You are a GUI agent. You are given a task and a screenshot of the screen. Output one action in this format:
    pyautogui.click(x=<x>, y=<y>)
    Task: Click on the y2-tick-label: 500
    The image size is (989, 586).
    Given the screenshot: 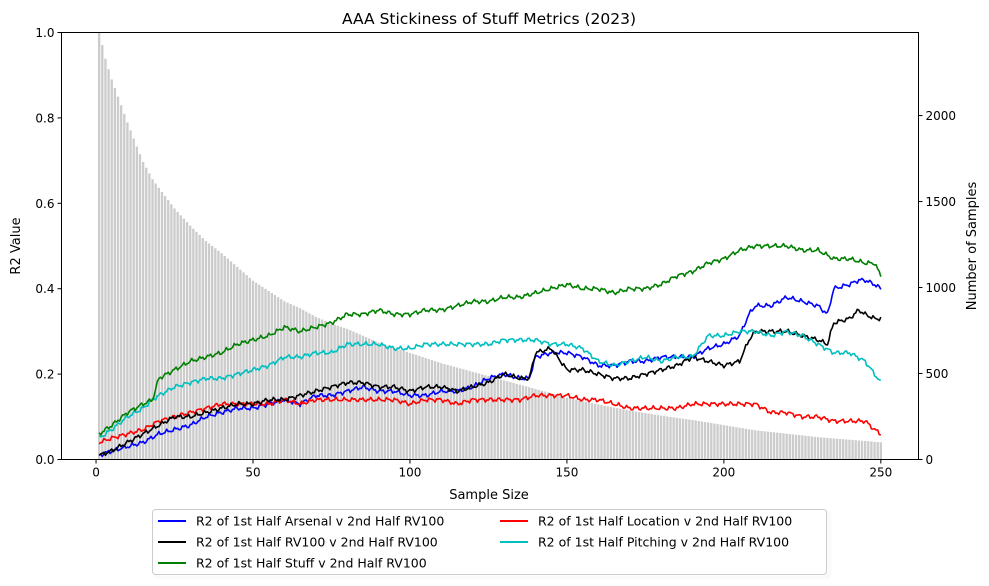 What is the action you would take?
    pyautogui.click(x=937, y=374)
    